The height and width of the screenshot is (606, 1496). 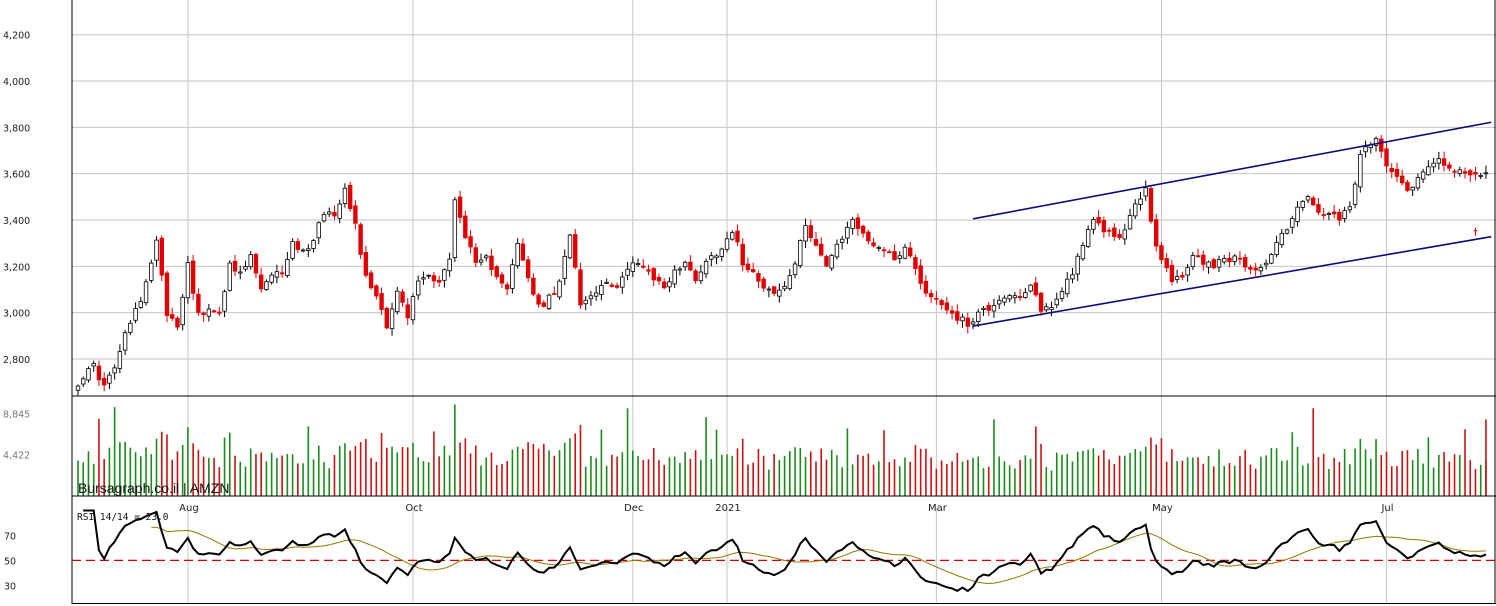 What do you see at coordinates (413, 508) in the screenshot?
I see `x-tick-label: Oct` at bounding box center [413, 508].